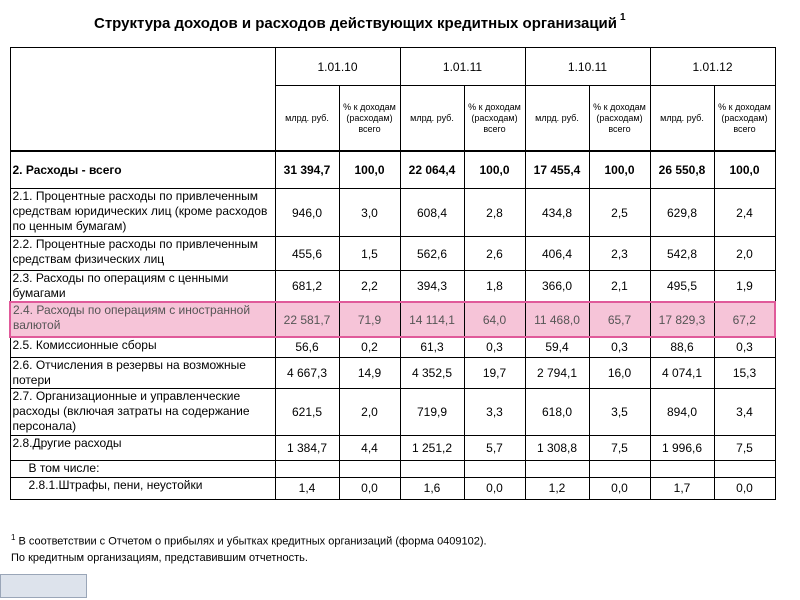 Image resolution: width=800 pixels, height=600 pixels. I want to click on value-bln-cell: 562,6, so click(432, 253).